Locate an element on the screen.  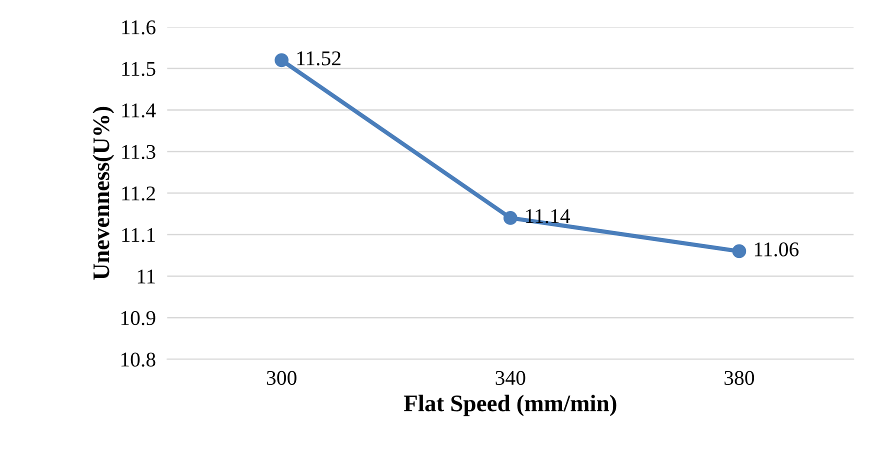
x-tick-label: 300 is located at coordinates (281, 377).